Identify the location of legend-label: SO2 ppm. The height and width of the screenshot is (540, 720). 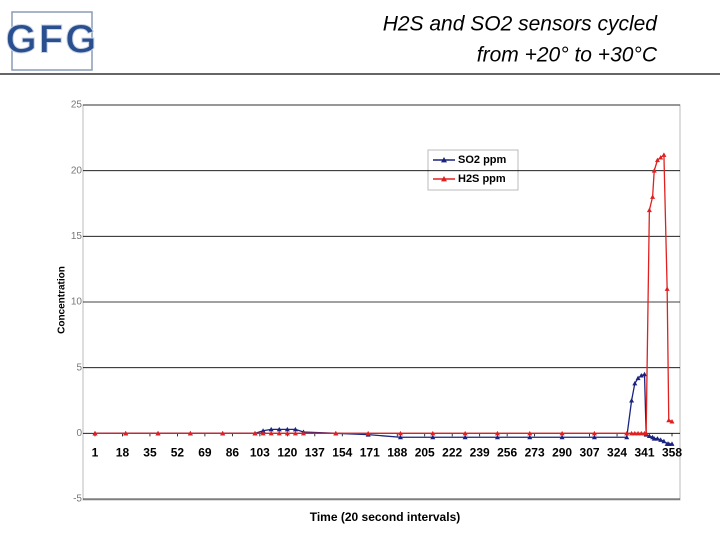
(482, 160).